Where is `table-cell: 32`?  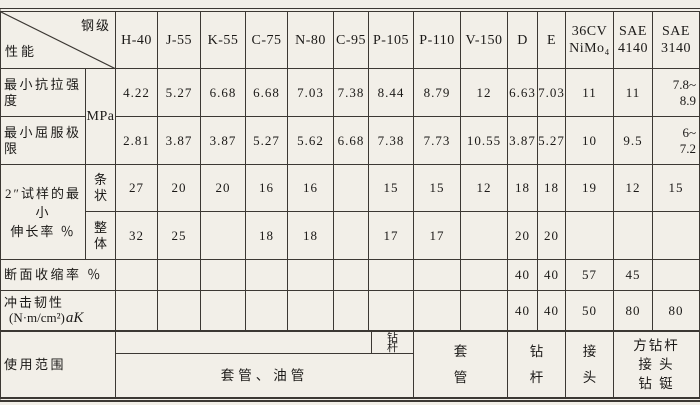 table-cell: 32 is located at coordinates (137, 236).